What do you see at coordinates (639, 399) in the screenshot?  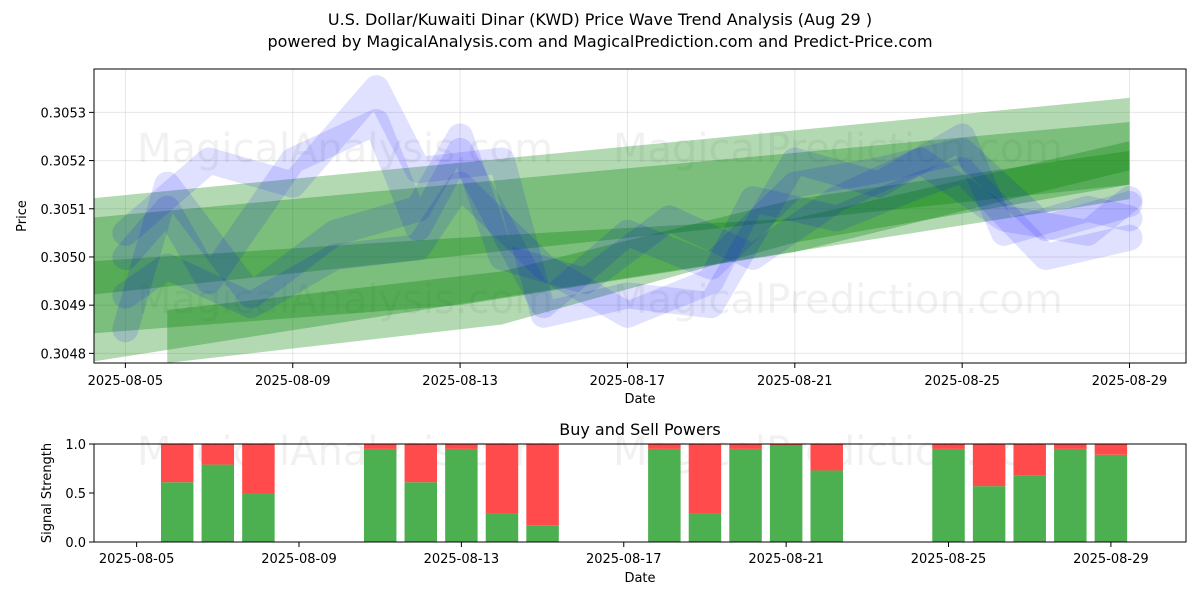 I see `price-x-axis-label: Date` at bounding box center [639, 399].